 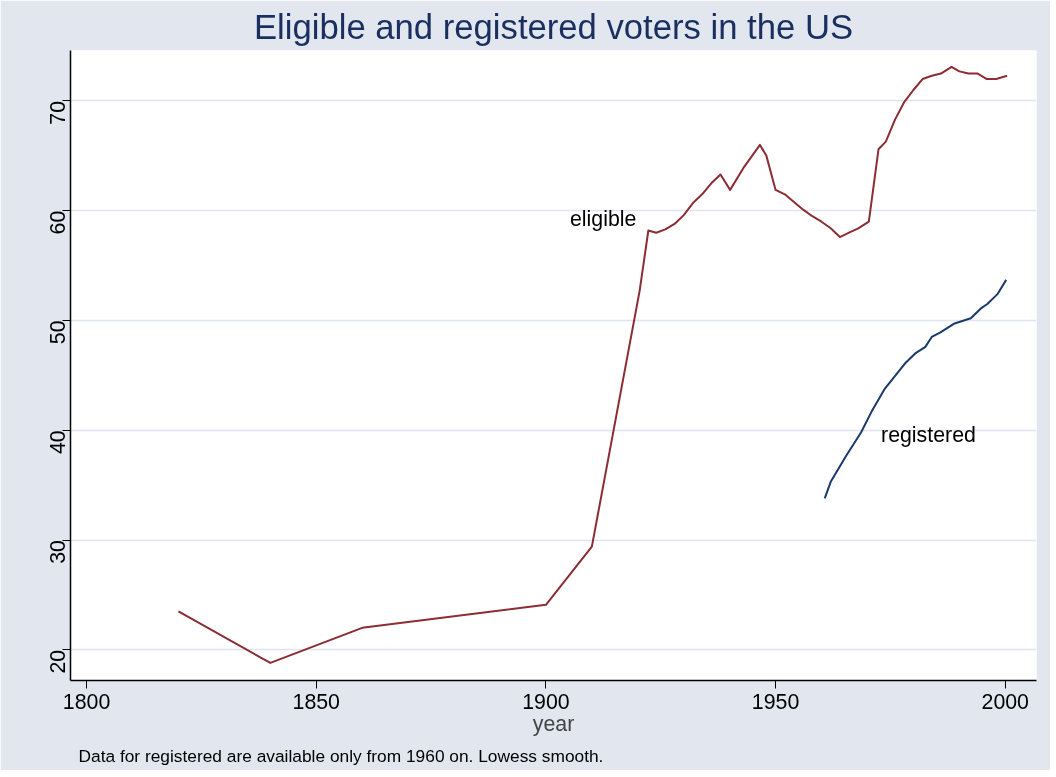 I want to click on text: Data for registered are available only from 1960 on. Lowess smooth., so click(x=341, y=755).